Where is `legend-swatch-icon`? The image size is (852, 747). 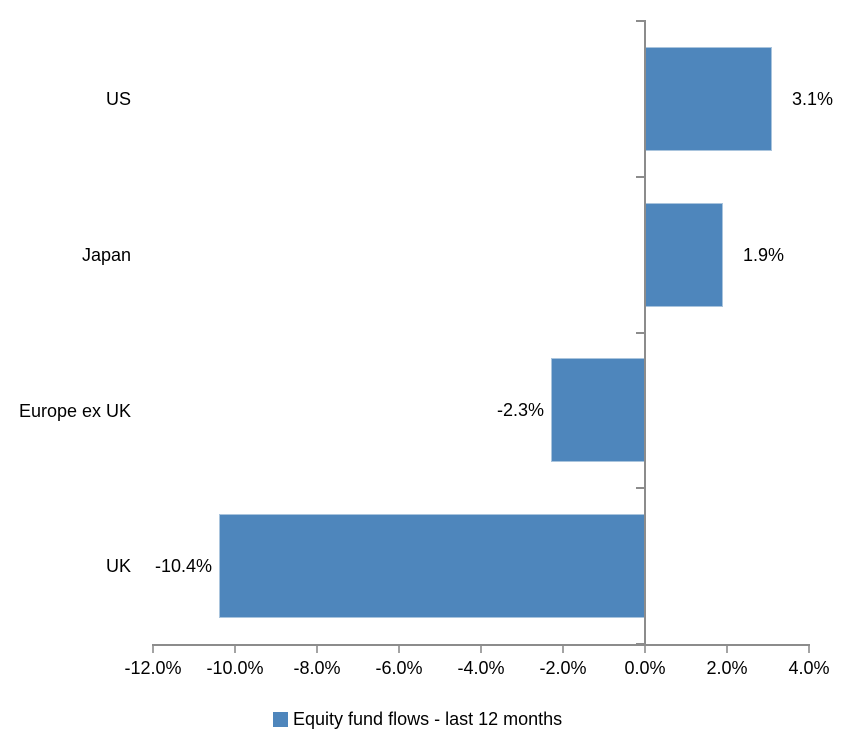 legend-swatch-icon is located at coordinates (280, 719).